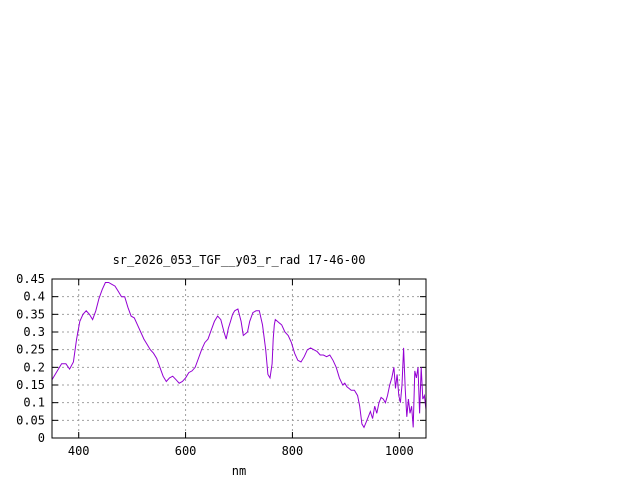 This screenshot has height=480, width=640. I want to click on y-tick-label: 0.25, so click(30, 350).